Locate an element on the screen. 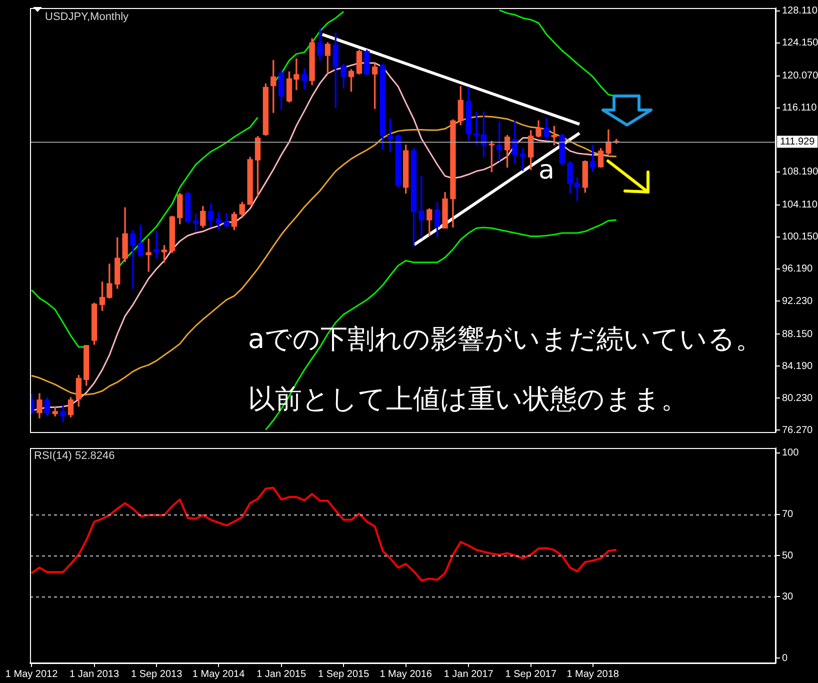 The image size is (818, 683). y-tick-label: 88.150 is located at coordinates (798, 334).